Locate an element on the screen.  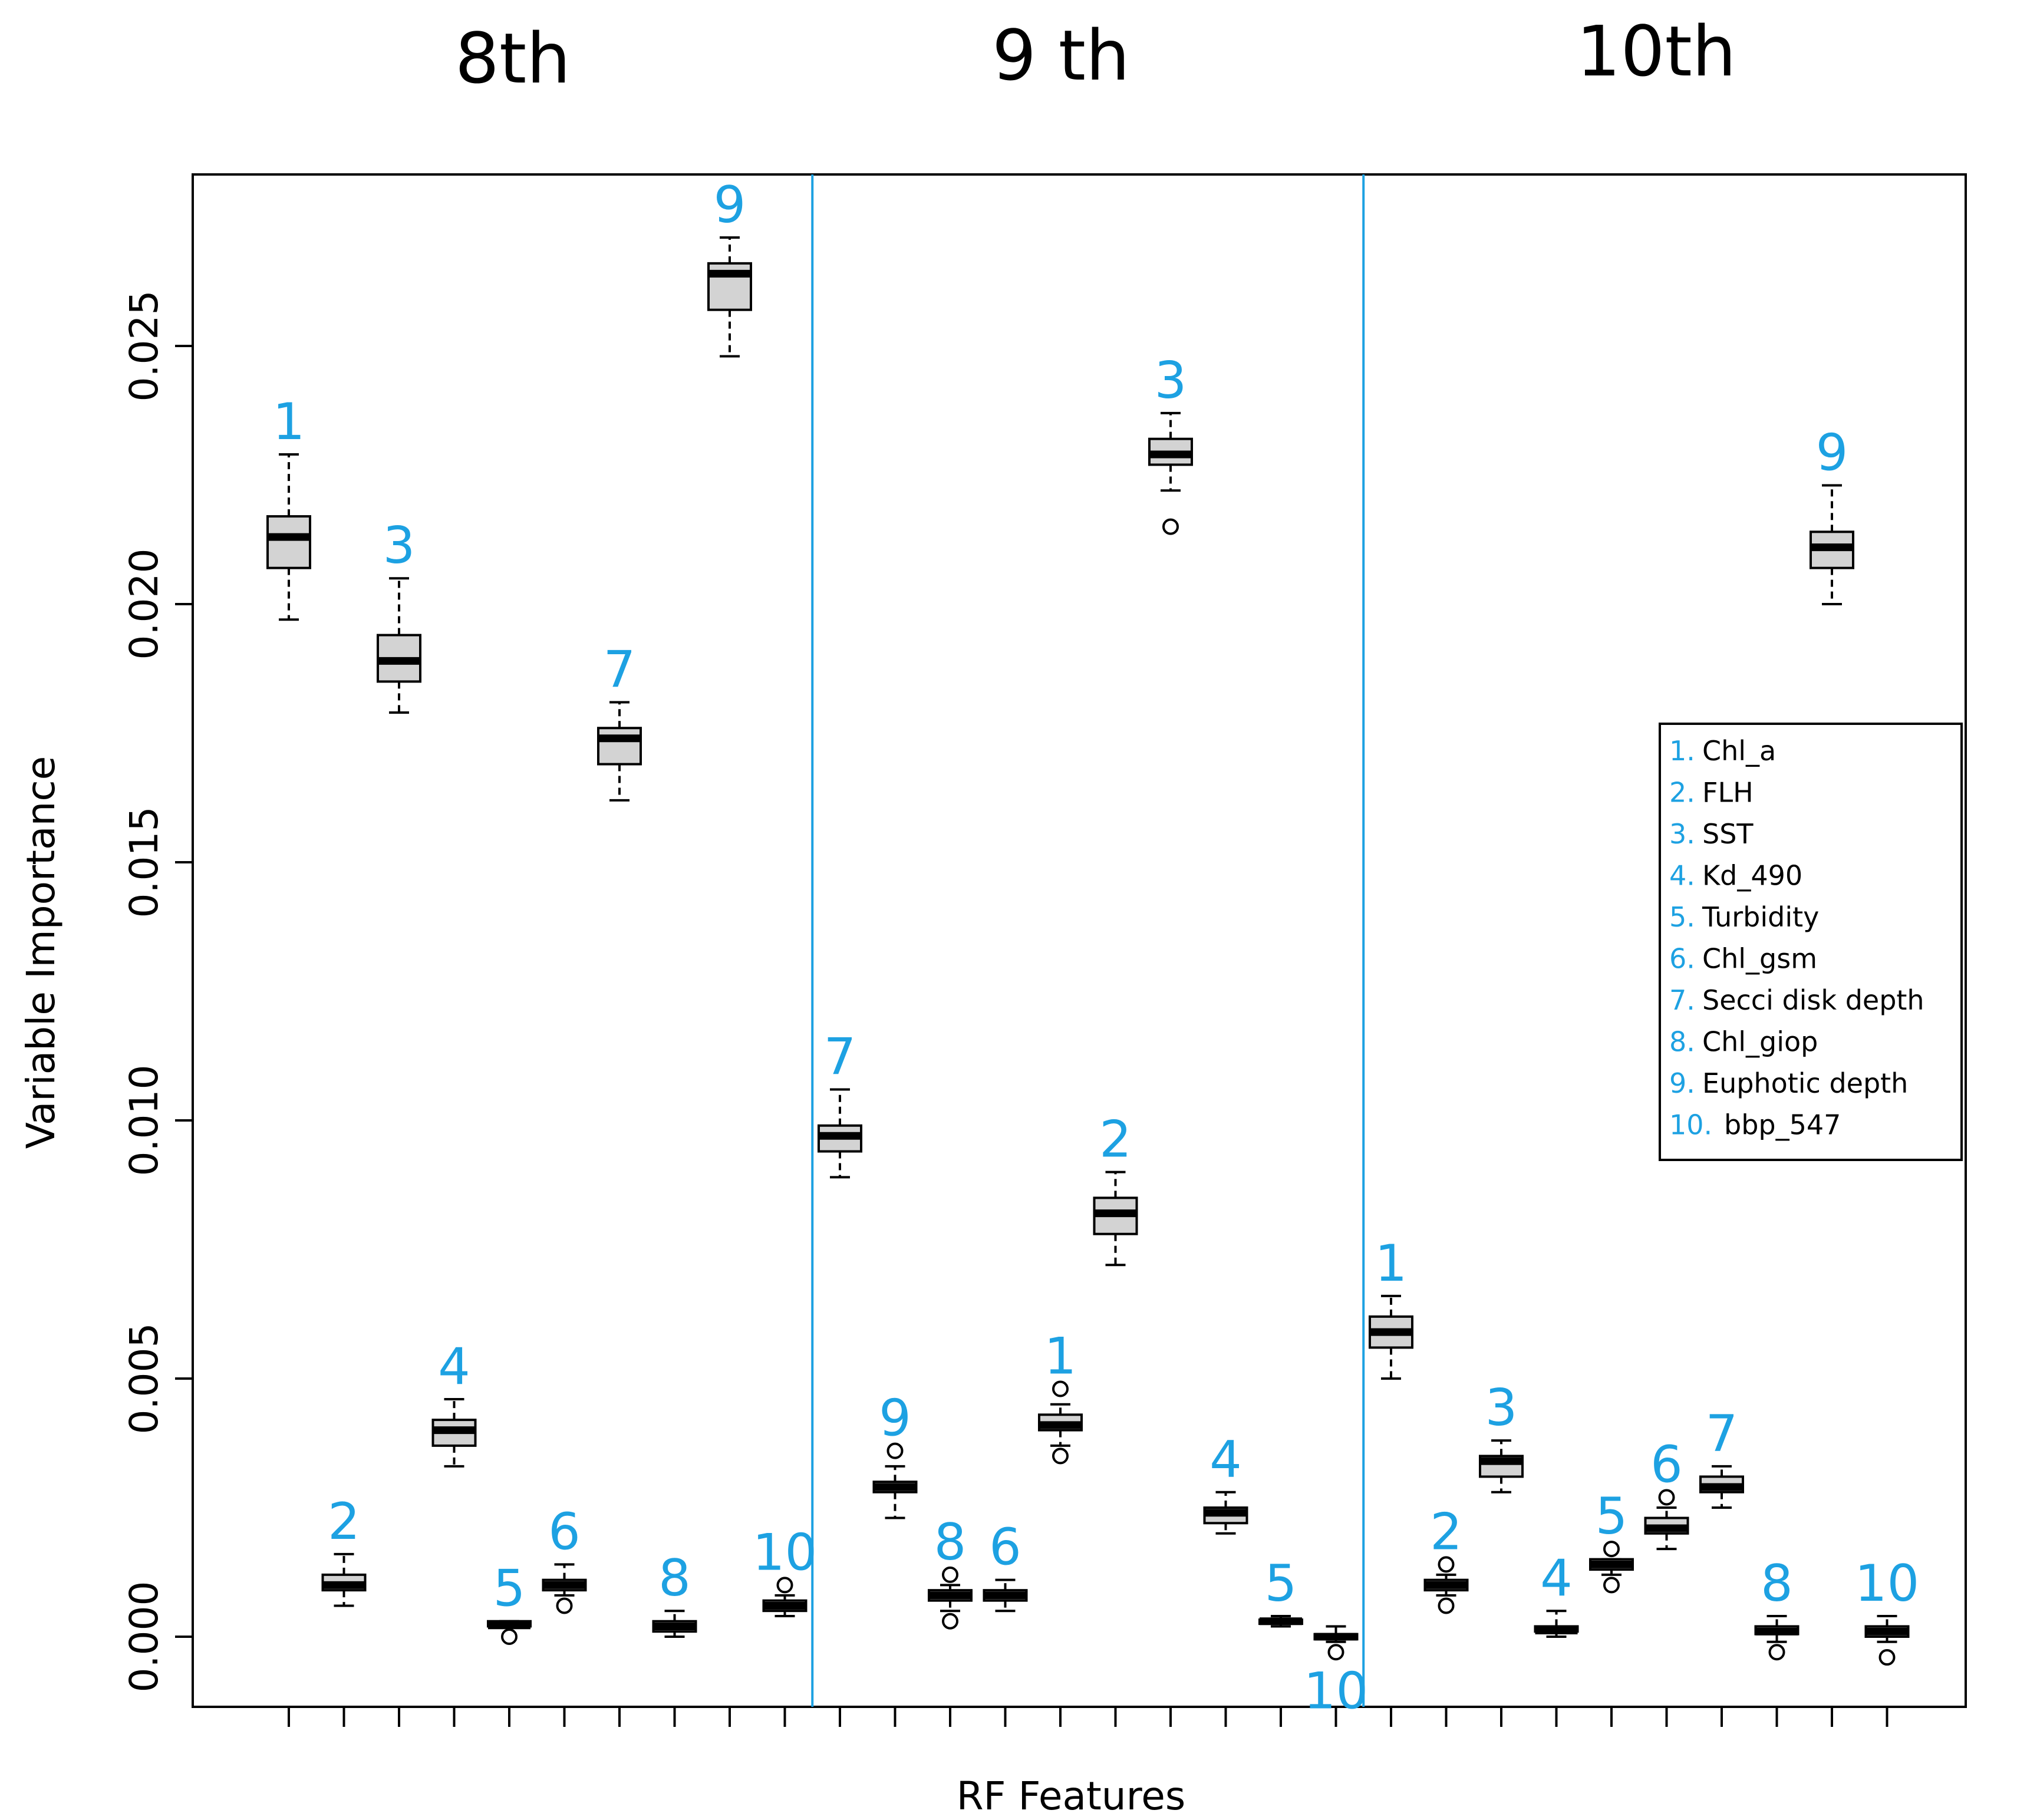
legend-num-2: 2. is located at coordinates (1682, 793).